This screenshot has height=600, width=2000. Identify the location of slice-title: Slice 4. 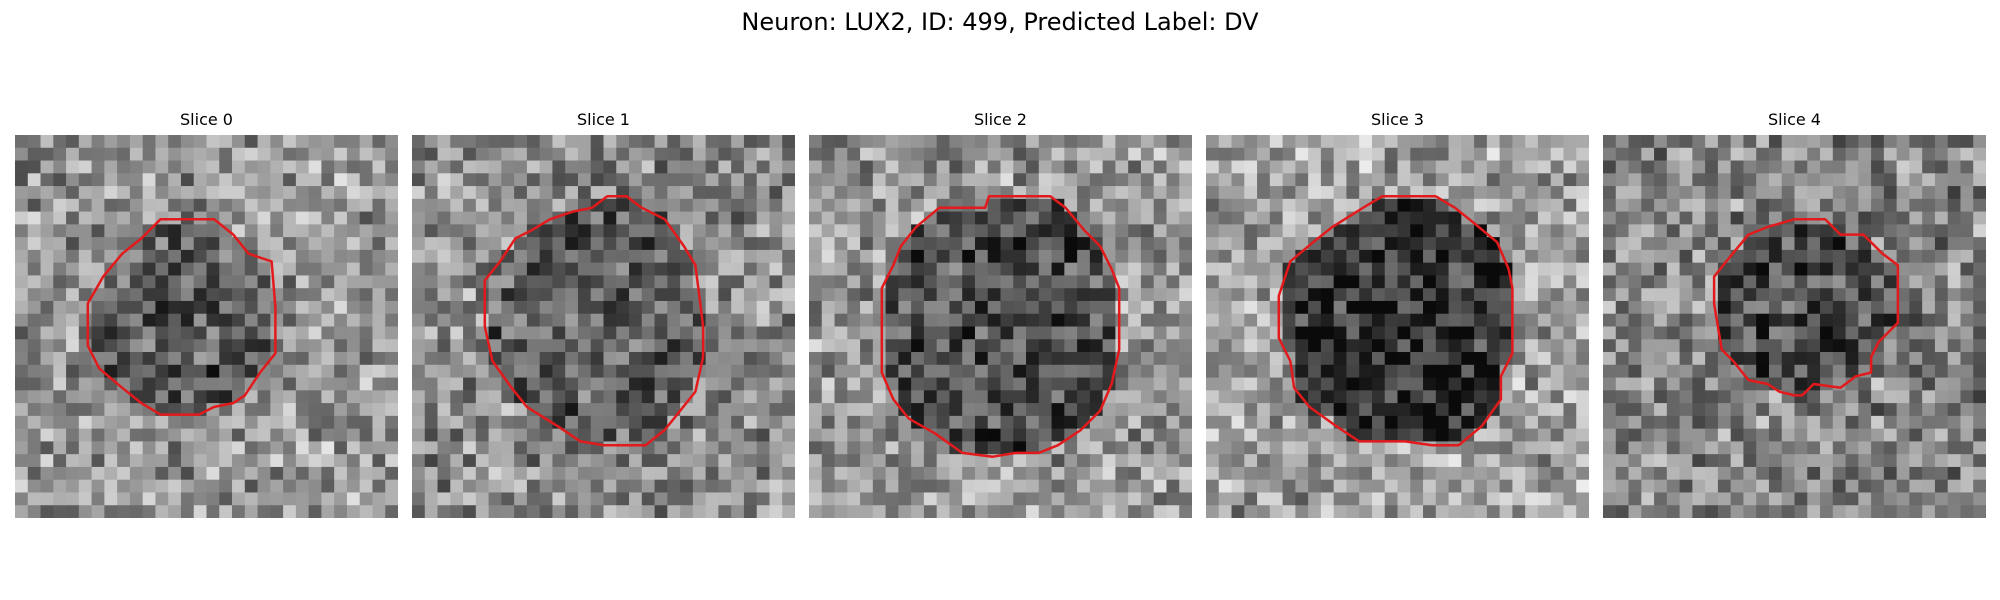
(1794, 119).